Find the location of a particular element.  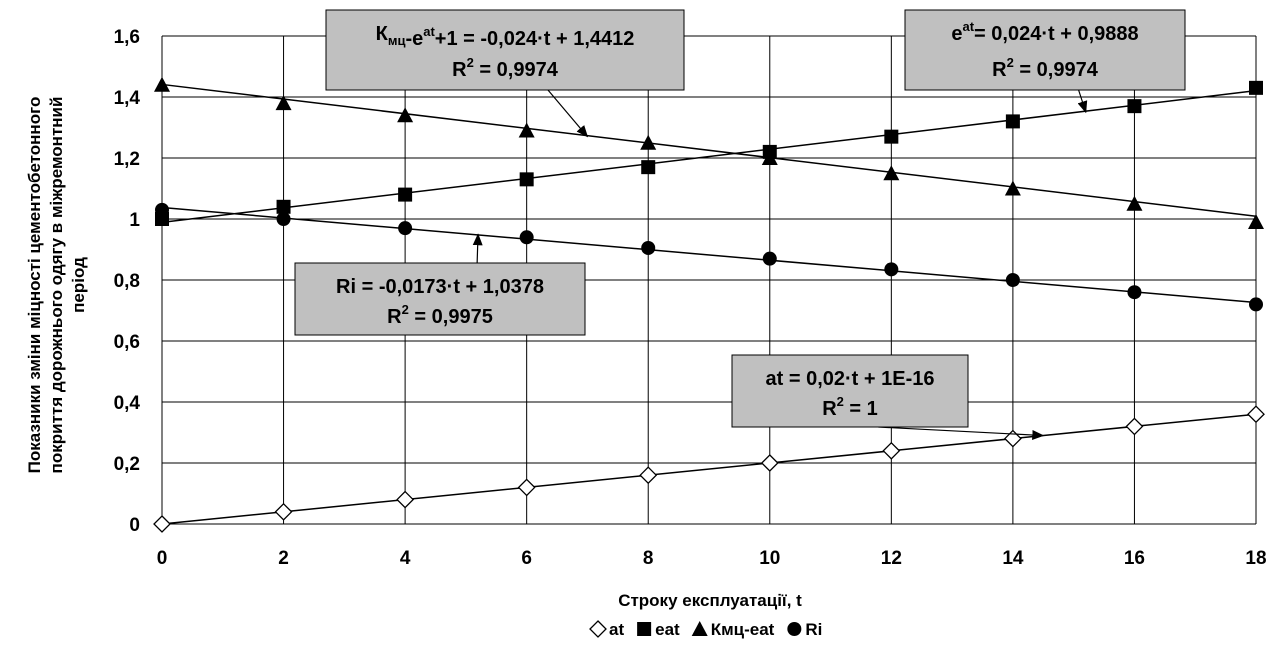

annotation-at: at = 0,02·t + 1E-16 R2 = 1 is located at coordinates (888, 397).